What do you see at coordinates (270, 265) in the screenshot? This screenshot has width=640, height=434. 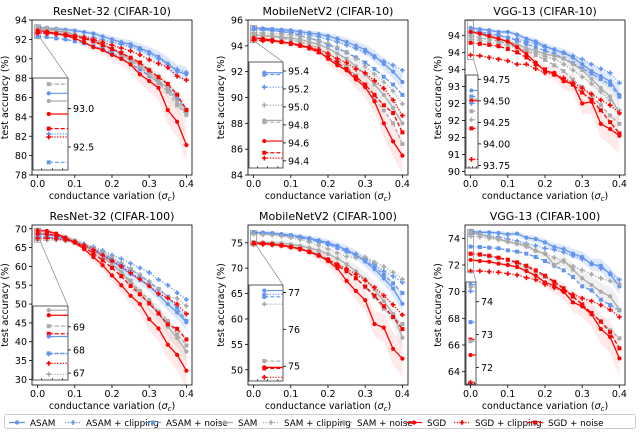 I see `zoom-connector` at bounding box center [270, 265].